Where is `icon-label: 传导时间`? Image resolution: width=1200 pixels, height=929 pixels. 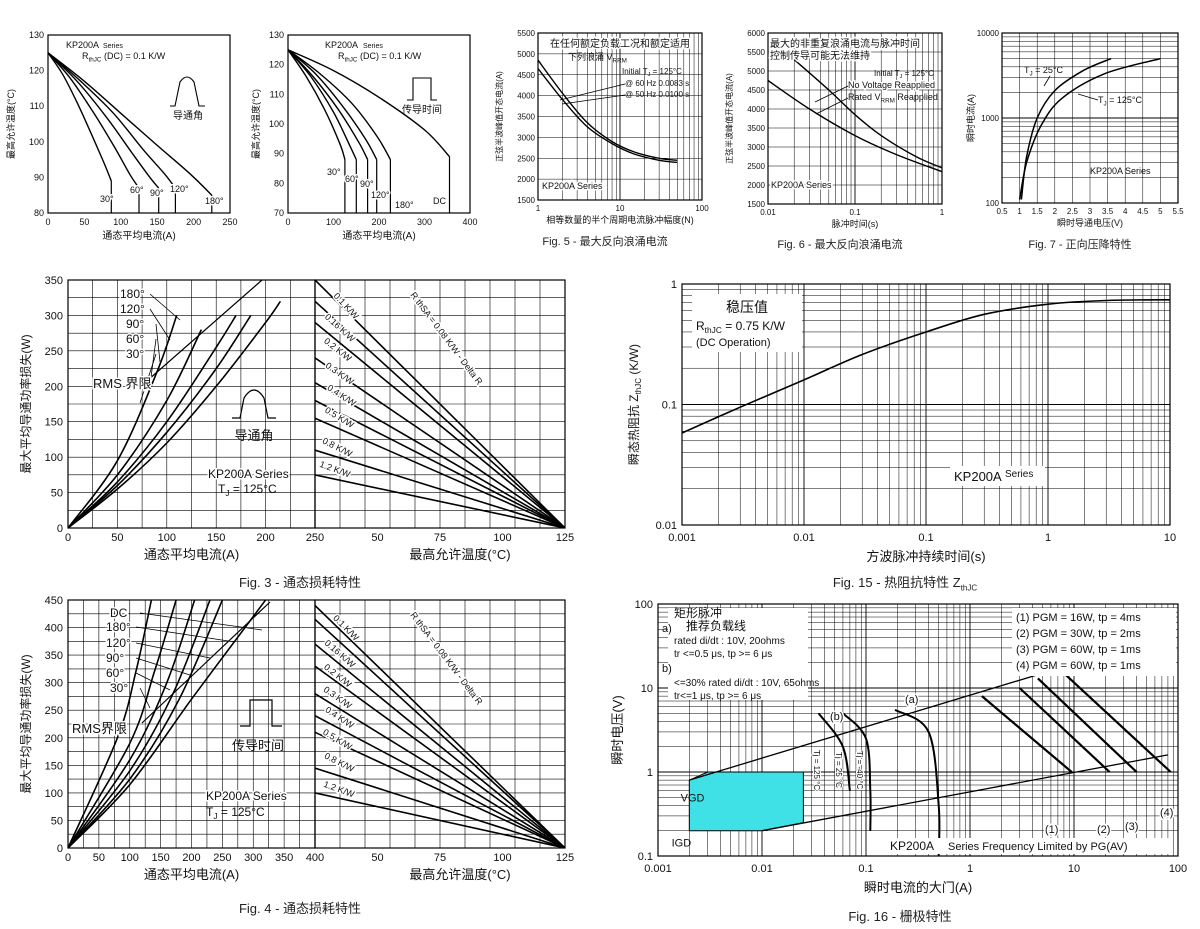
icon-label: 传导时间 is located at coordinates (422, 109).